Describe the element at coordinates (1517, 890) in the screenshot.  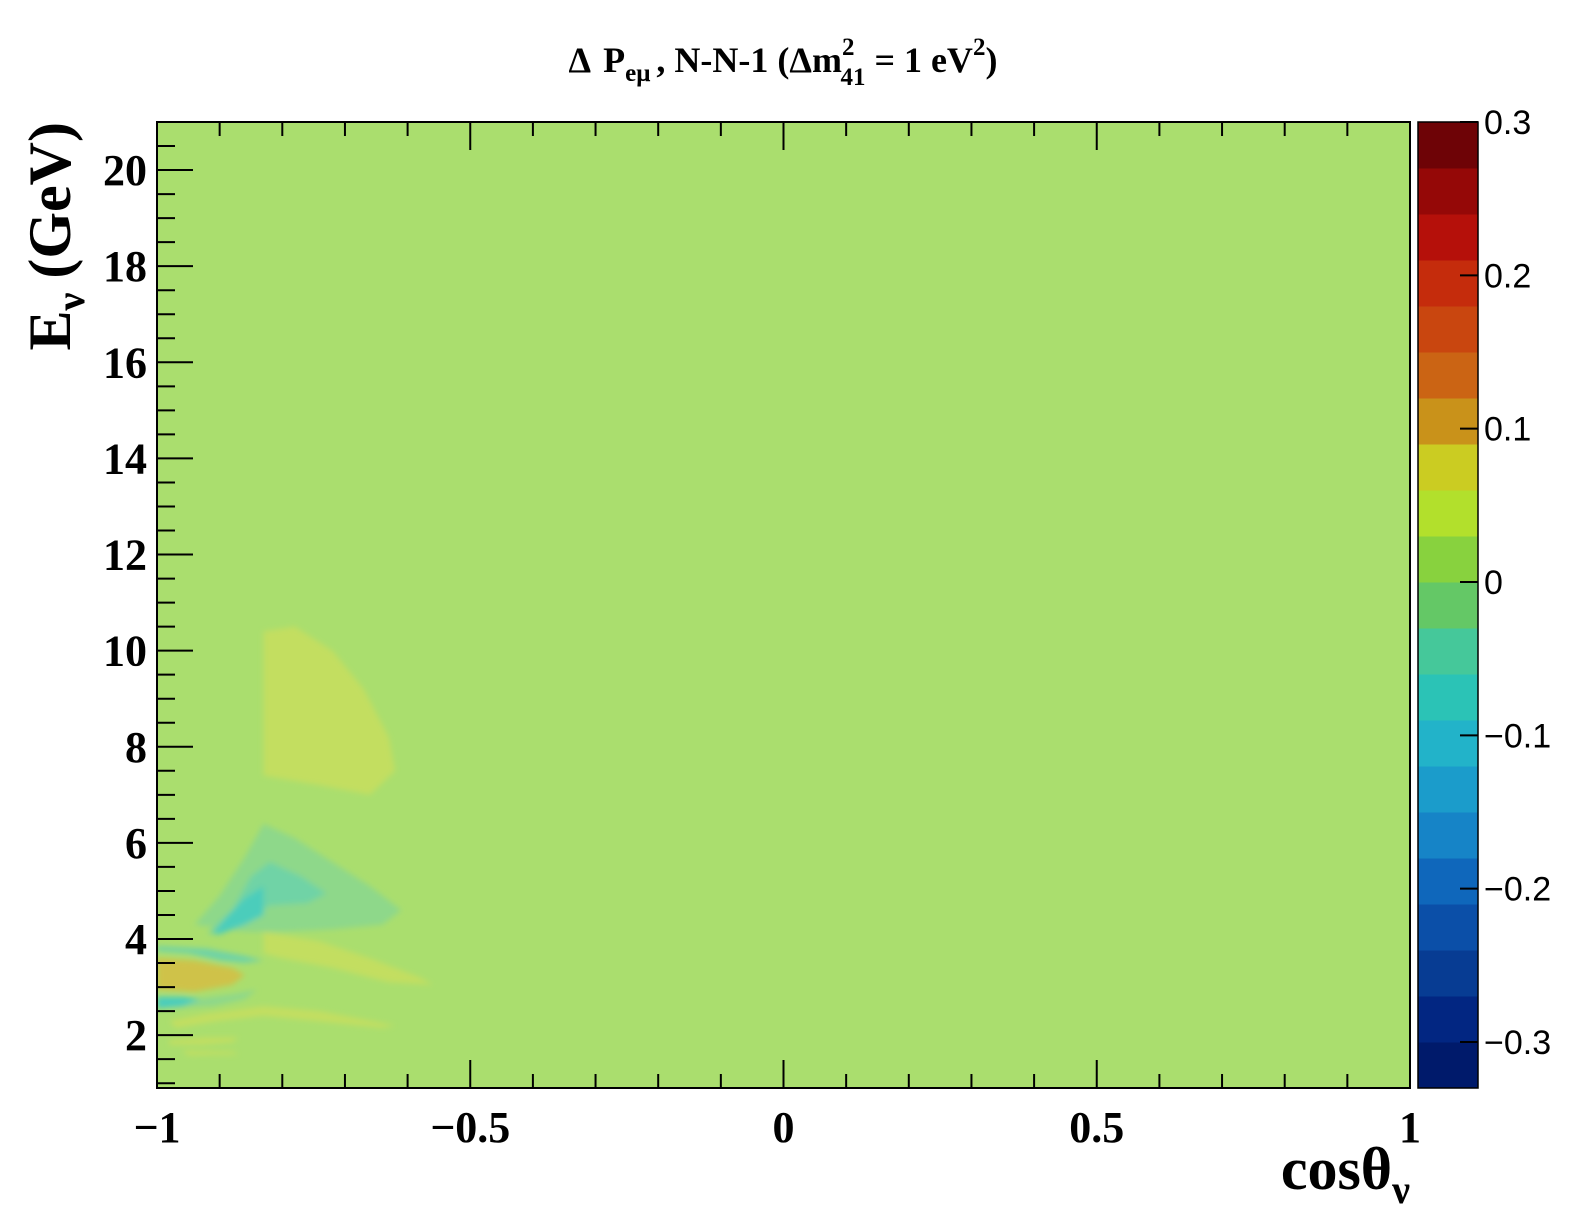
I see `colorbar-tick-label: −0.2` at that location.